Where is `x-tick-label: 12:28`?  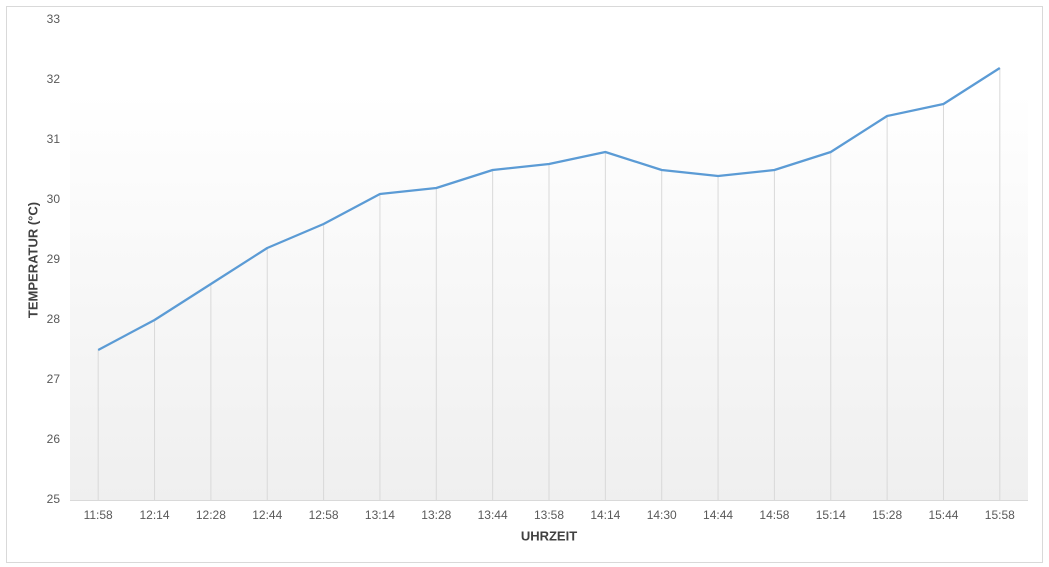
x-tick-label: 12:28 is located at coordinates (211, 515).